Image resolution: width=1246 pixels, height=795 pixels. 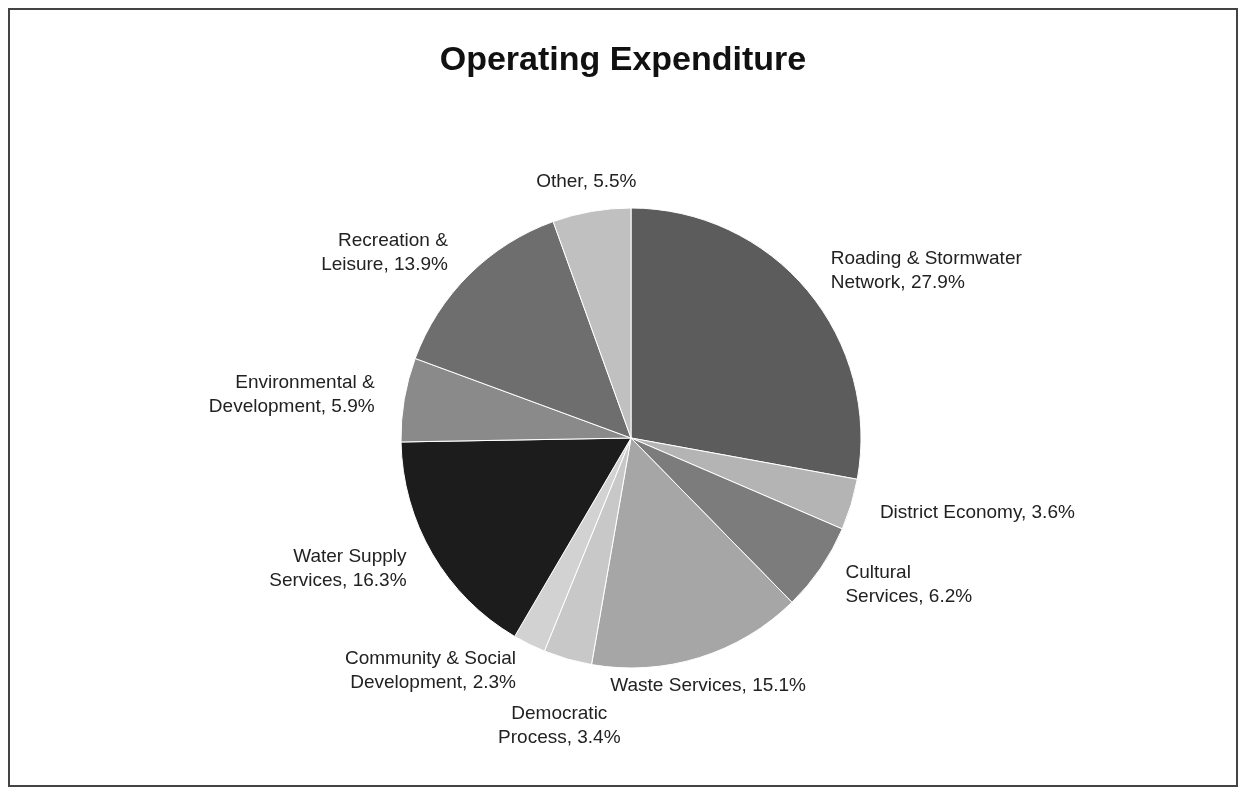 I want to click on slice-label: Recreation & Leisure, 13.9%, so click(x=385, y=252).